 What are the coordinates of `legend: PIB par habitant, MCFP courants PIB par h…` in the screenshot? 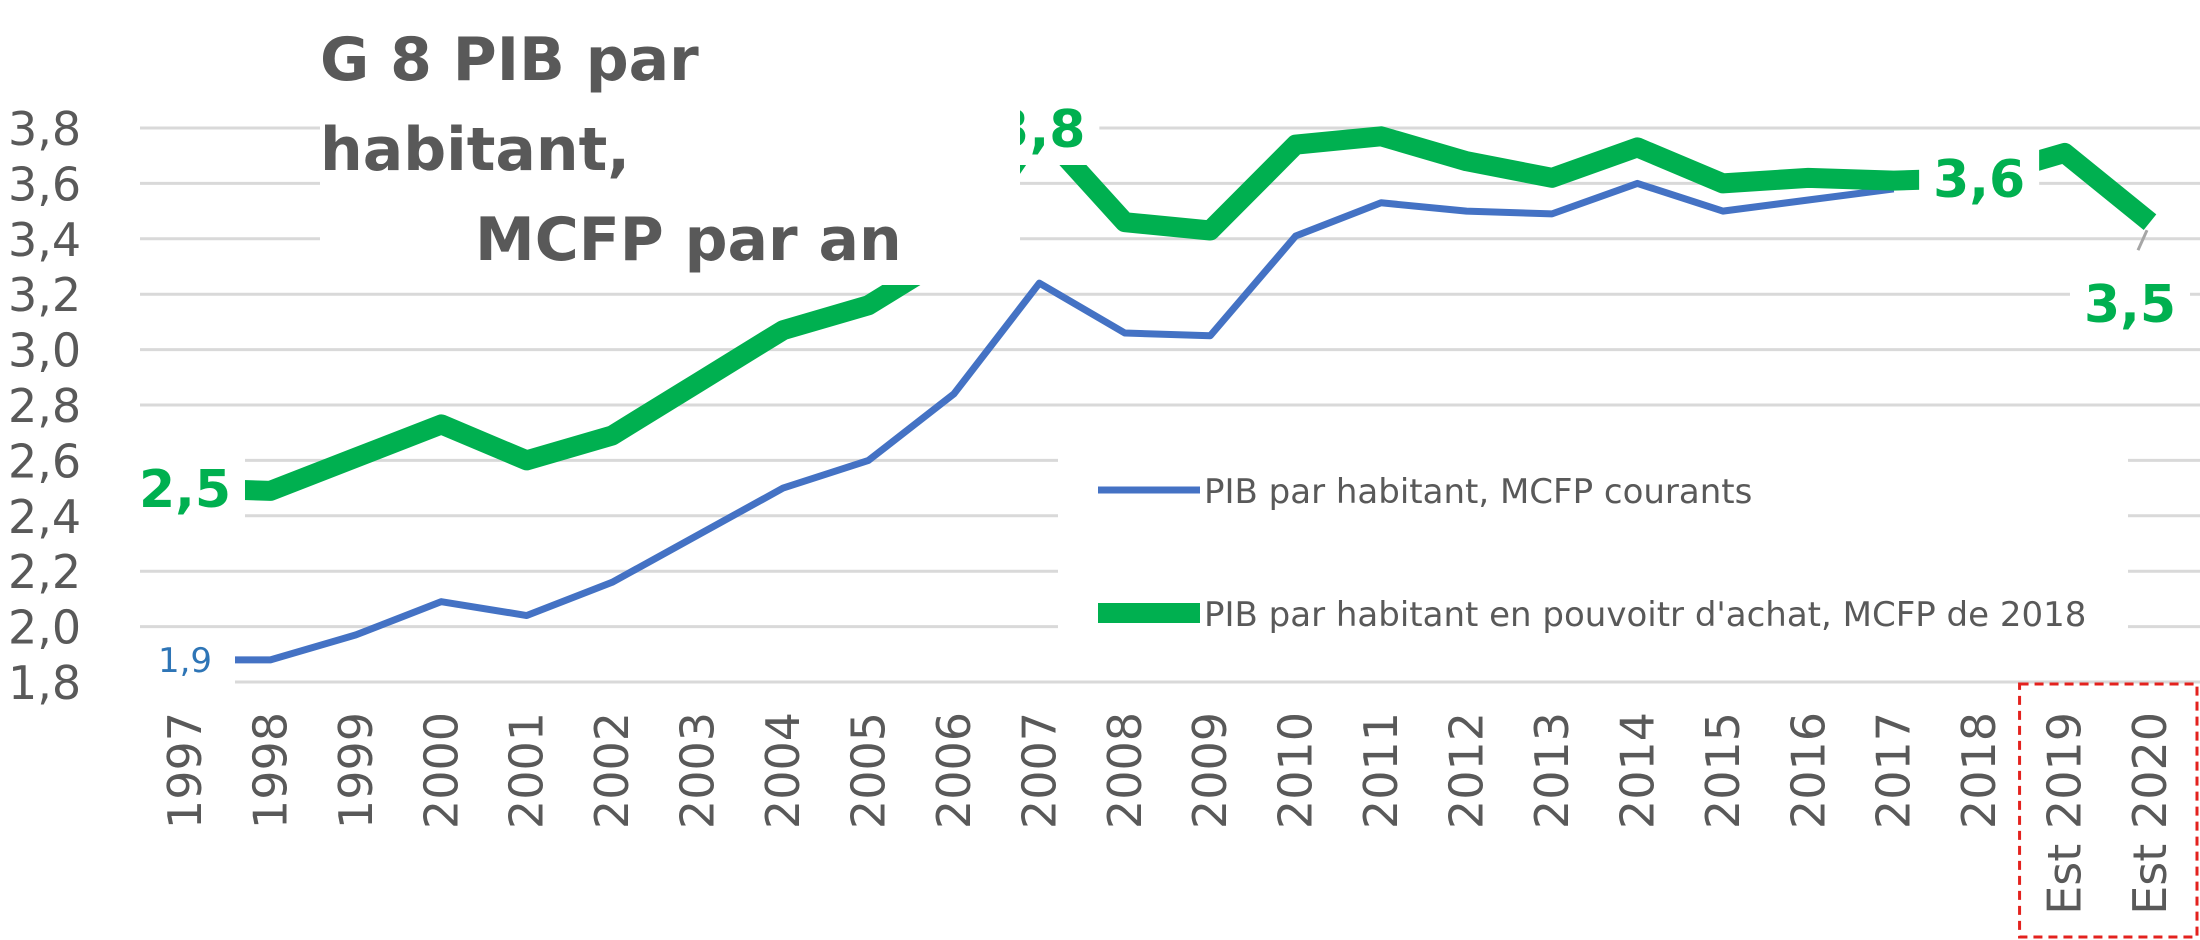 It's located at (1593, 553).